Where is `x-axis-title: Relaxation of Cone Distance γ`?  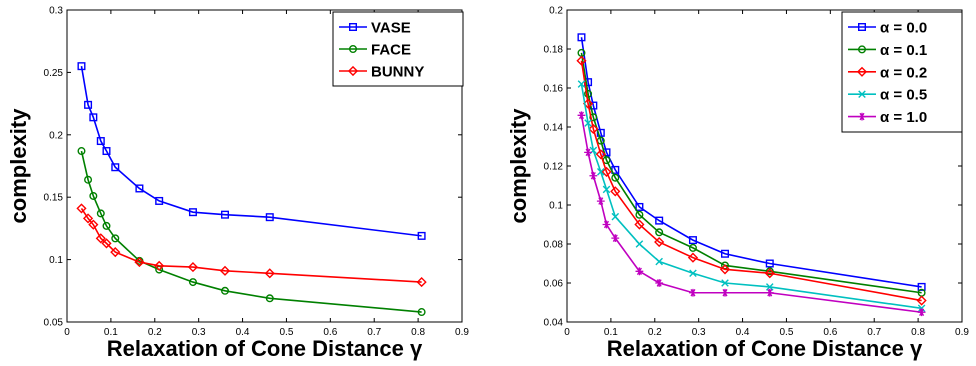 x-axis-title: Relaxation of Cone Distance γ is located at coordinates (265, 348).